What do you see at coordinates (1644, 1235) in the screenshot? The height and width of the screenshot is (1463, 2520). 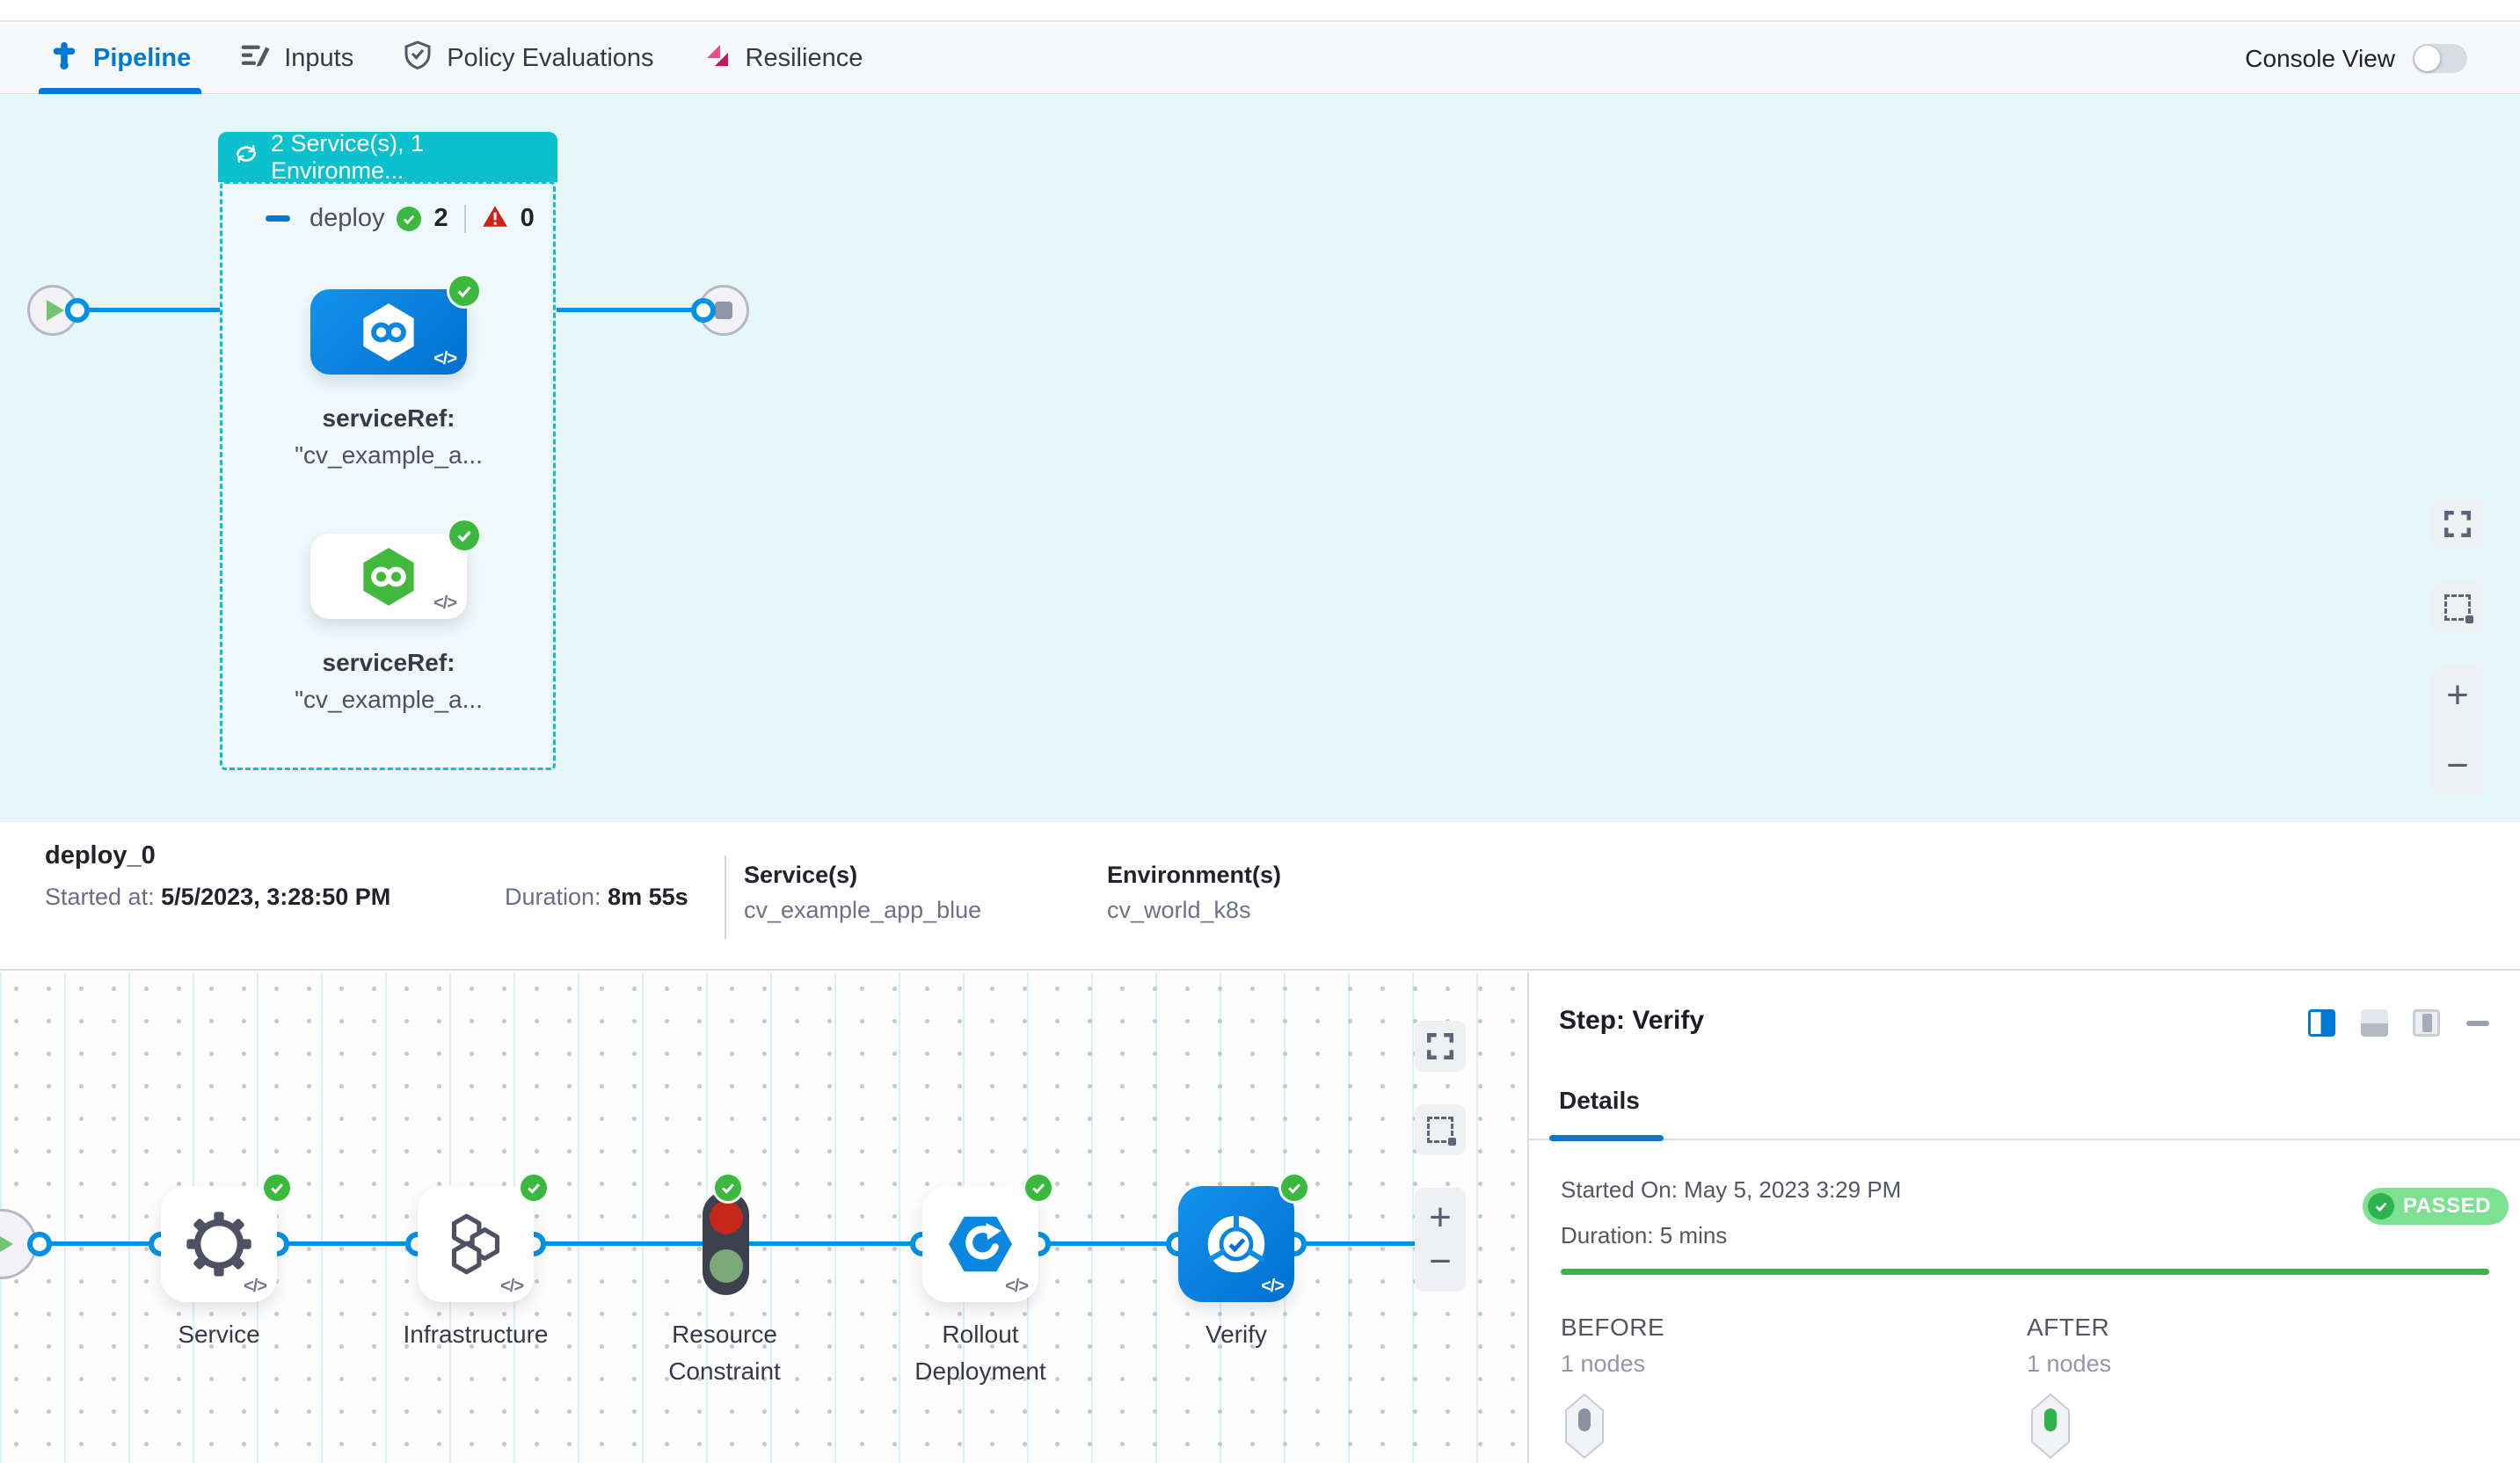 I see `step-duration: Duration: 5 mins` at bounding box center [1644, 1235].